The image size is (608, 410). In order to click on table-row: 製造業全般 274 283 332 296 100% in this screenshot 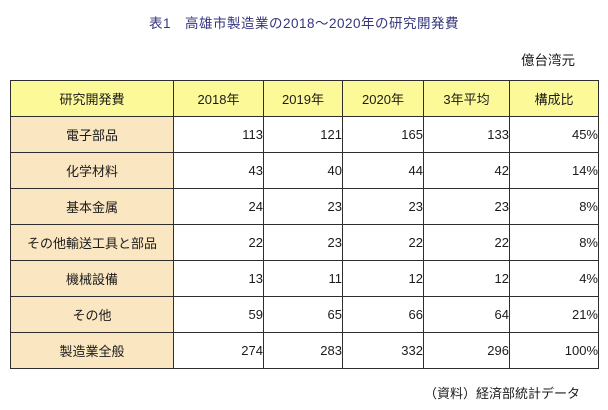, I will do `click(304, 350)`.